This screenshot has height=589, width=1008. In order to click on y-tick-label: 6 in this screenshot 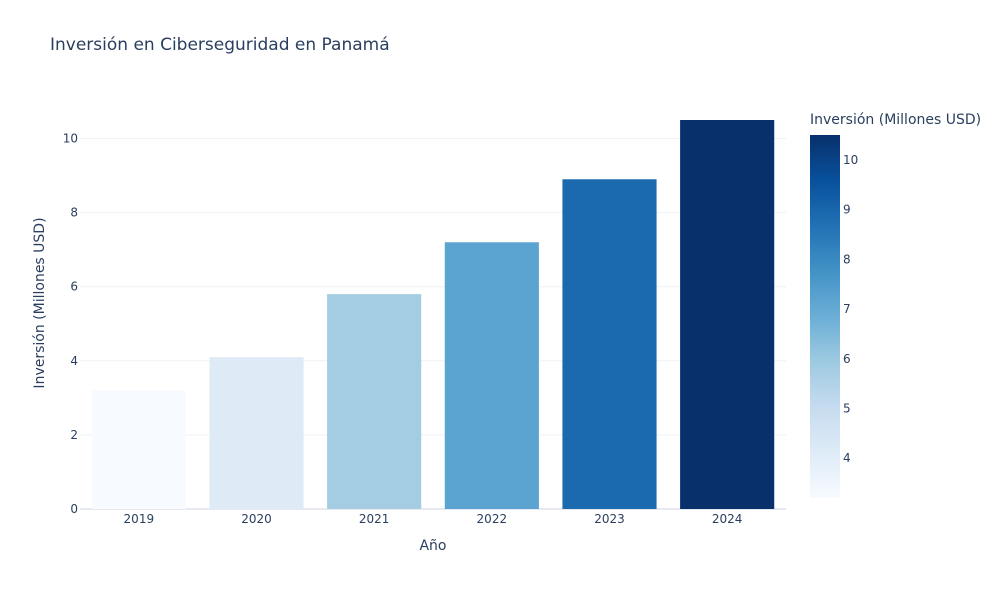, I will do `click(74, 287)`.